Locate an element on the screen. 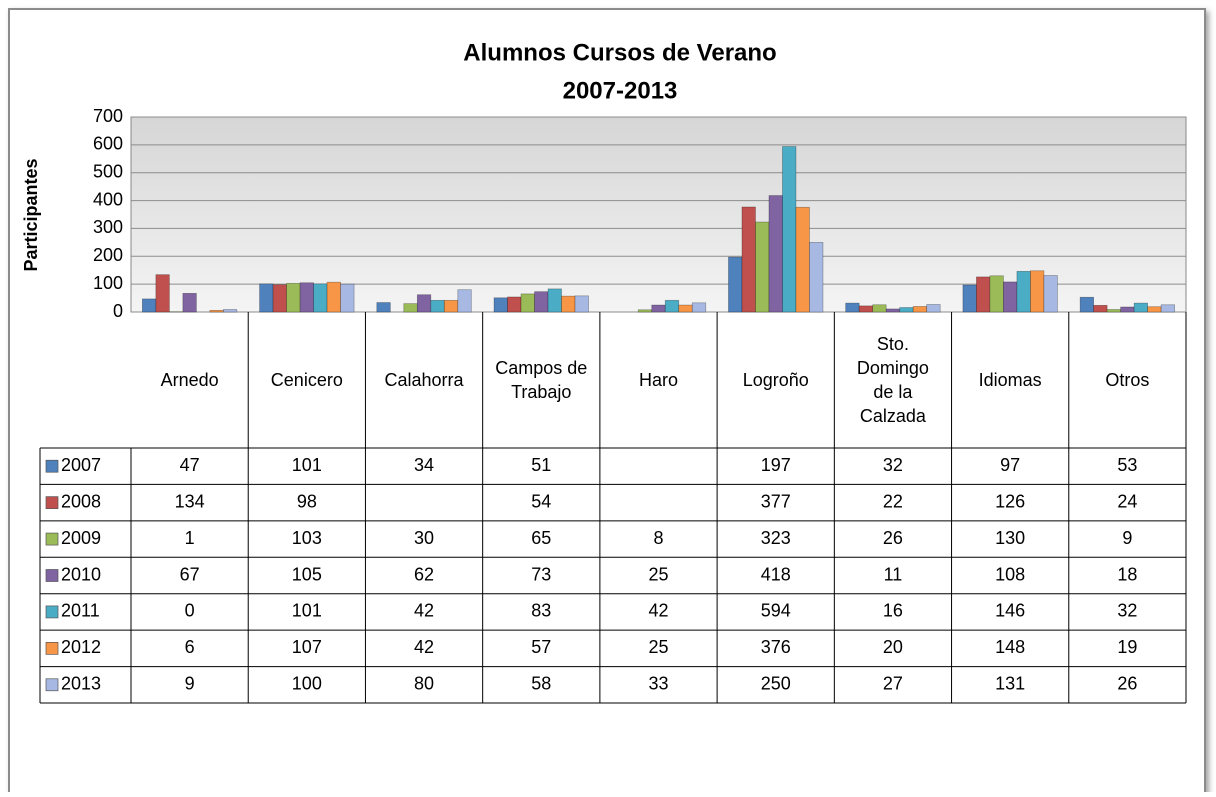 Image resolution: width=1216 pixels, height=797 pixels. x-tick-label: Arnedo is located at coordinates (189, 380).